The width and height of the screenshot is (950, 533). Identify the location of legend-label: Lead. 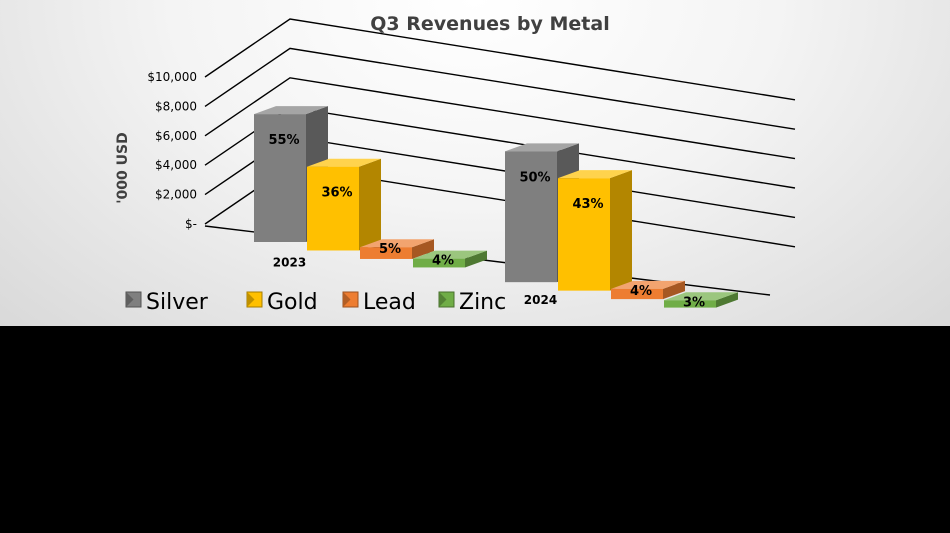
(389, 302).